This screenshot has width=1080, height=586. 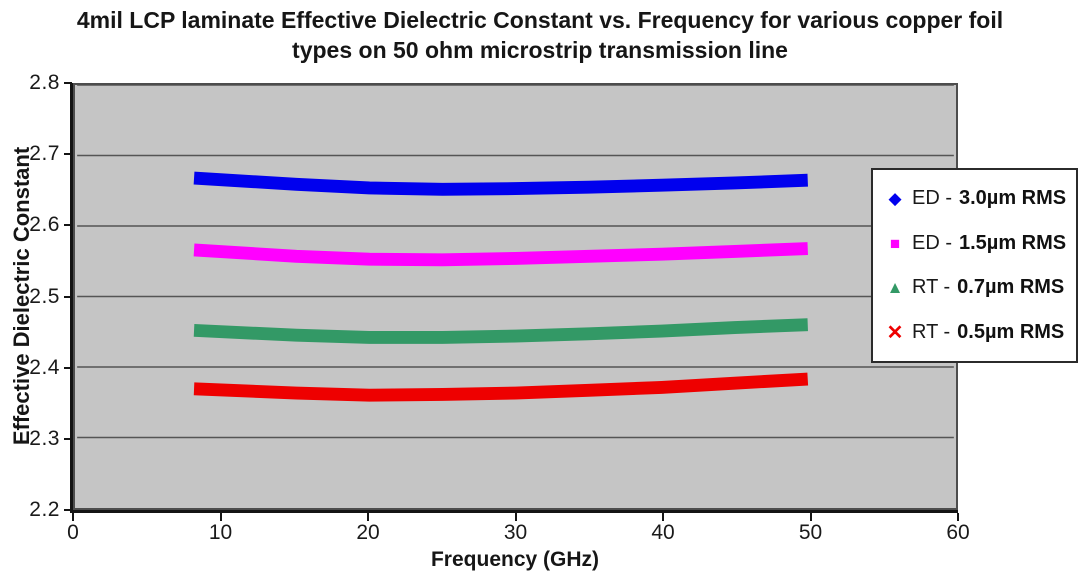 I want to click on square-marker-icon: ■, so click(x=895, y=243).